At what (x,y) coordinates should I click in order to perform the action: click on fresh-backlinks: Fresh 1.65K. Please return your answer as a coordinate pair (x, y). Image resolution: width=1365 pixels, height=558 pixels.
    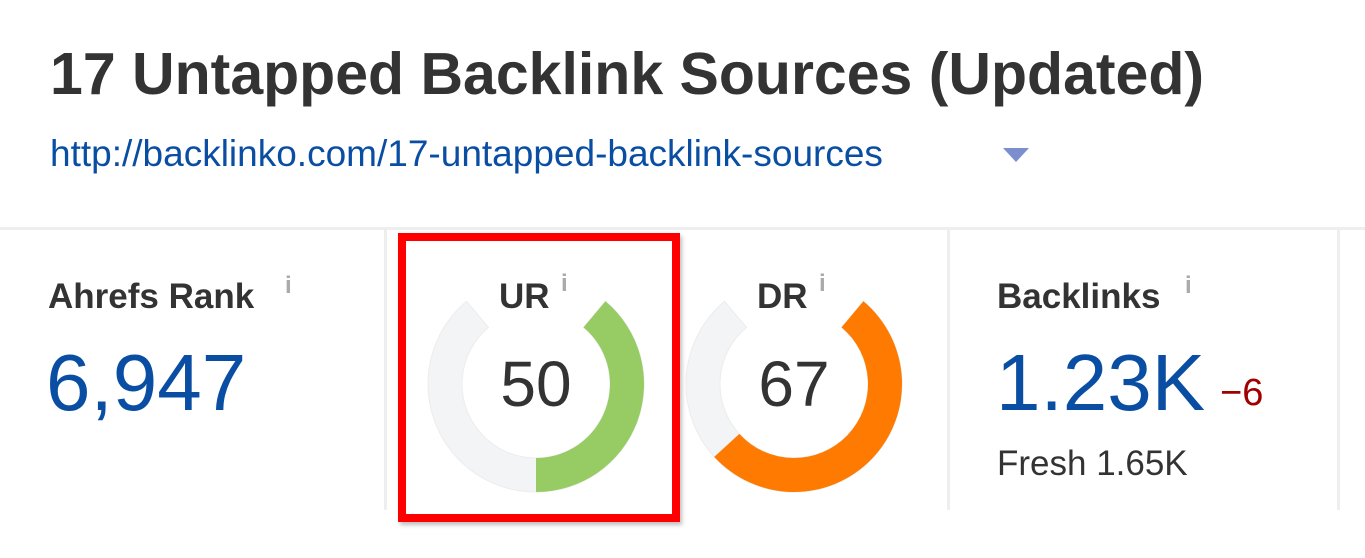
    Looking at the image, I should click on (1092, 463).